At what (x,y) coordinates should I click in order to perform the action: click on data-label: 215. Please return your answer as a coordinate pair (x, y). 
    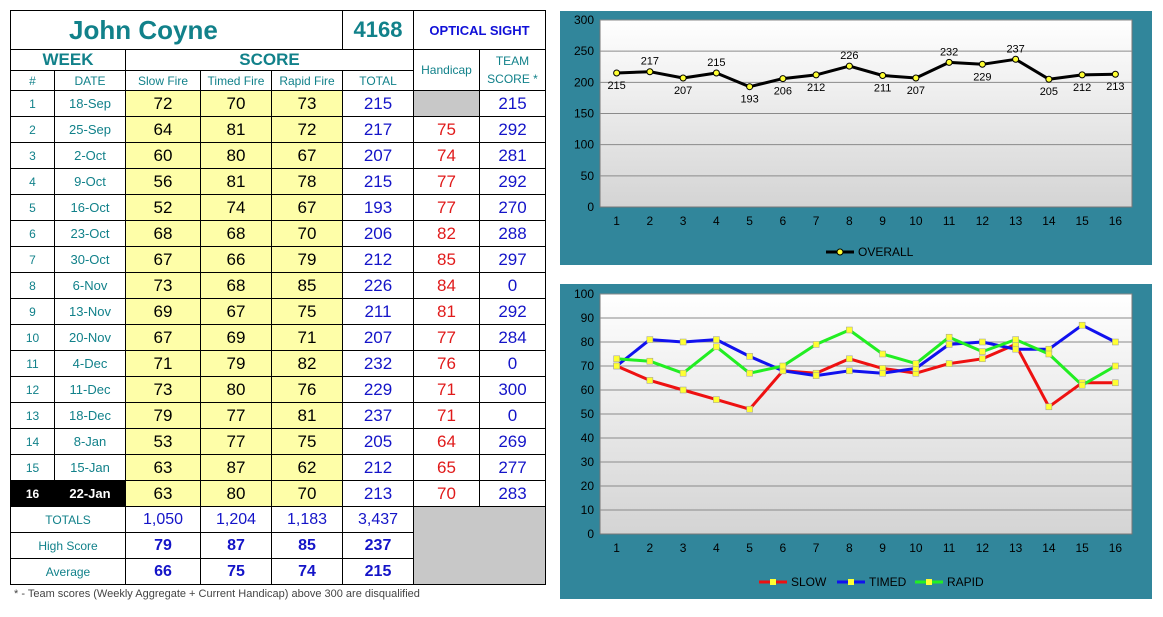
    Looking at the image, I should click on (616, 86).